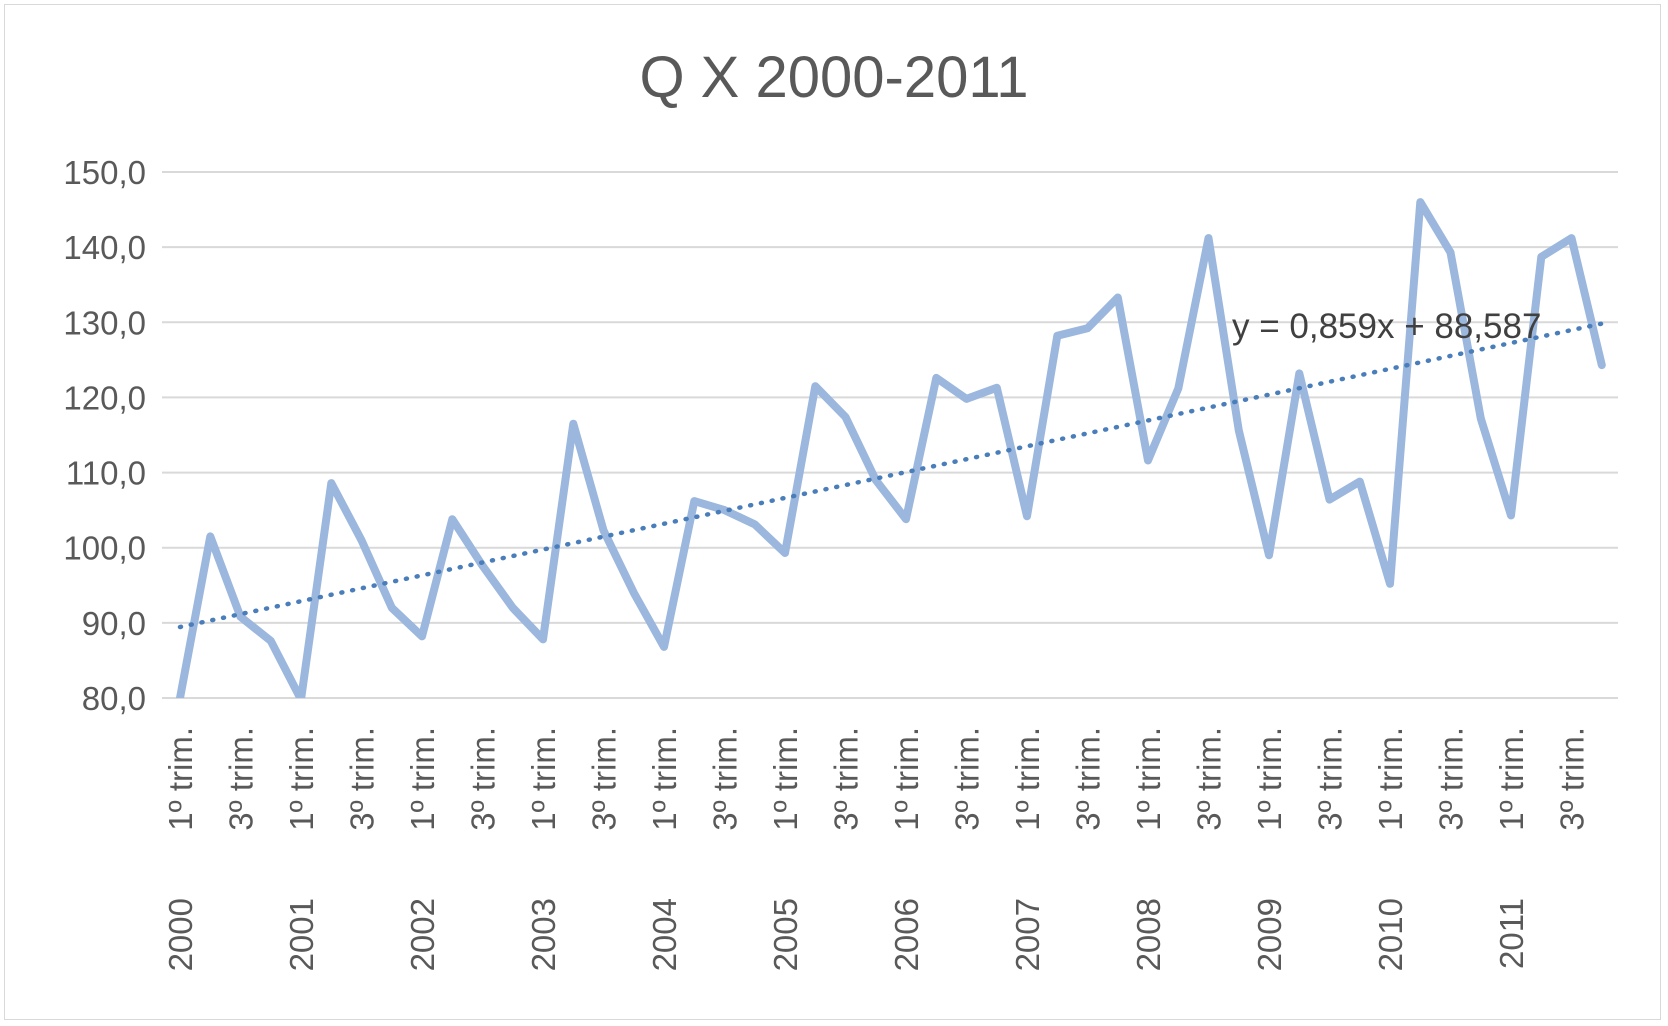 Image resolution: width=1668 pixels, height=1026 pixels. Describe the element at coordinates (1269, 934) in the screenshot. I see `x-year-label: 2009` at that location.